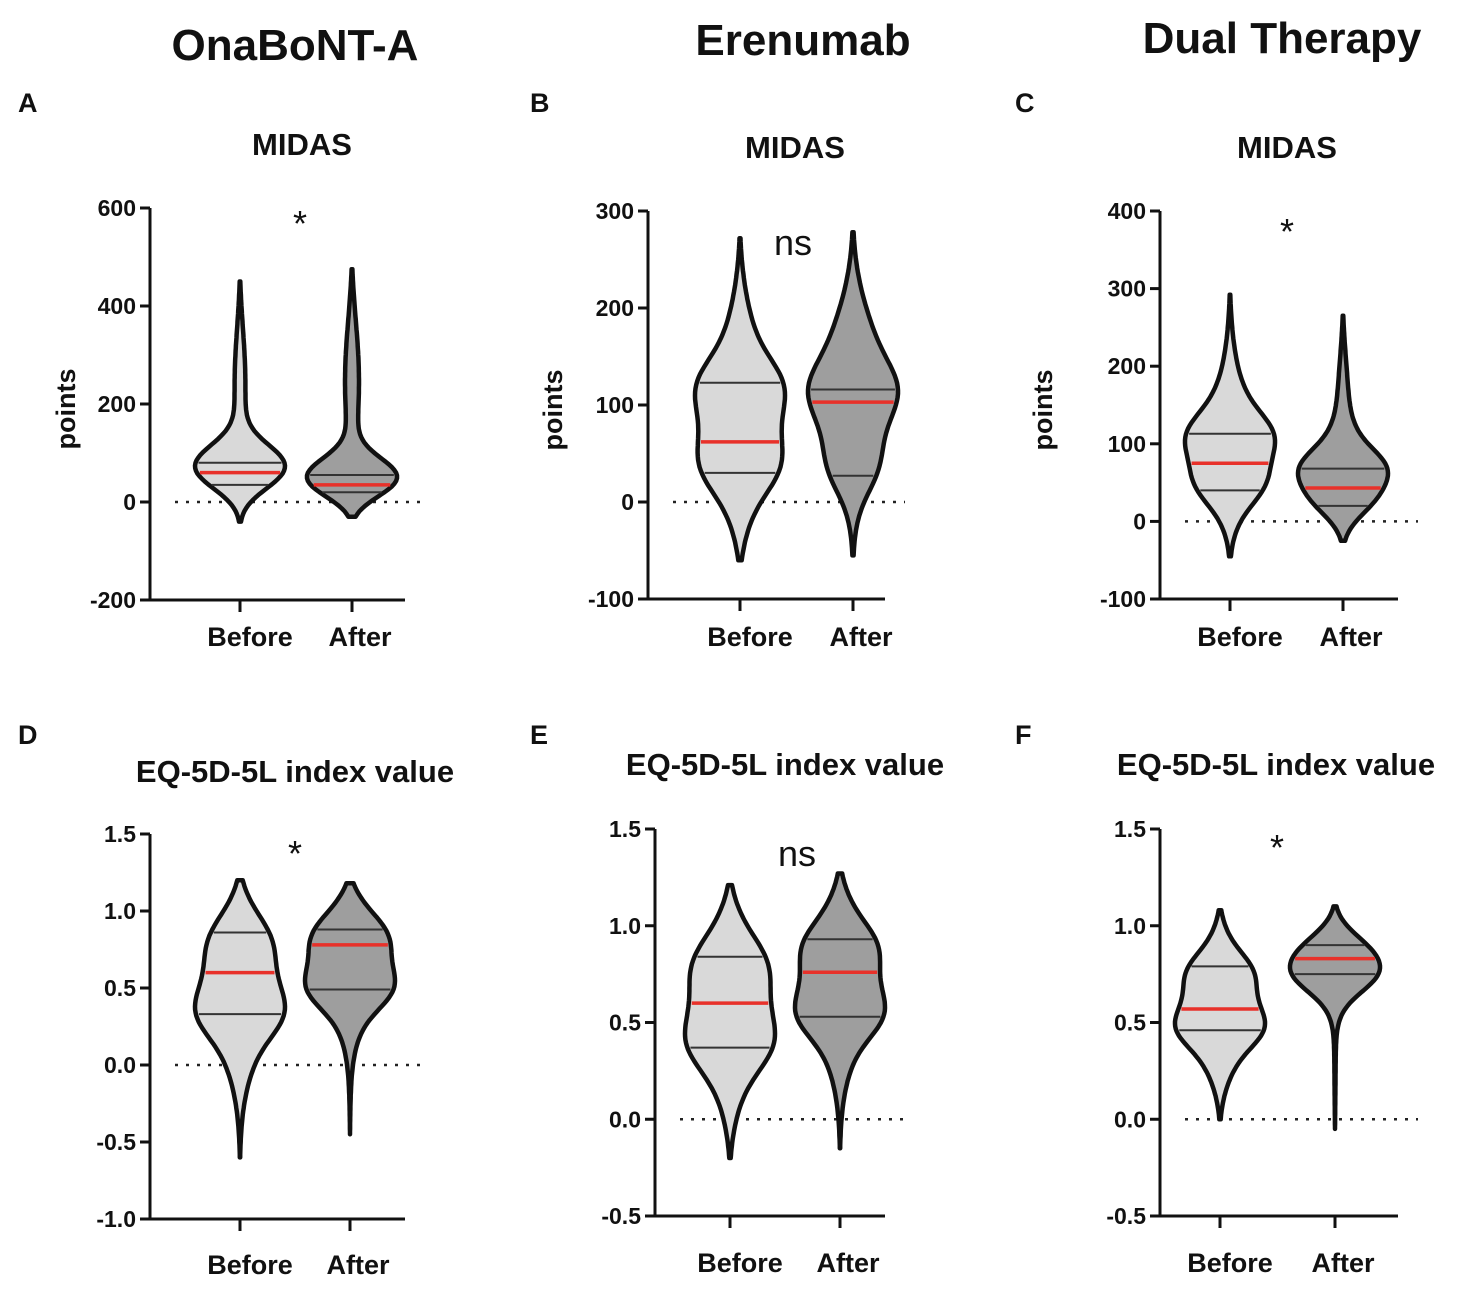 This screenshot has height=1289, width=1477. I want to click on panel-letter: D, so click(28, 735).